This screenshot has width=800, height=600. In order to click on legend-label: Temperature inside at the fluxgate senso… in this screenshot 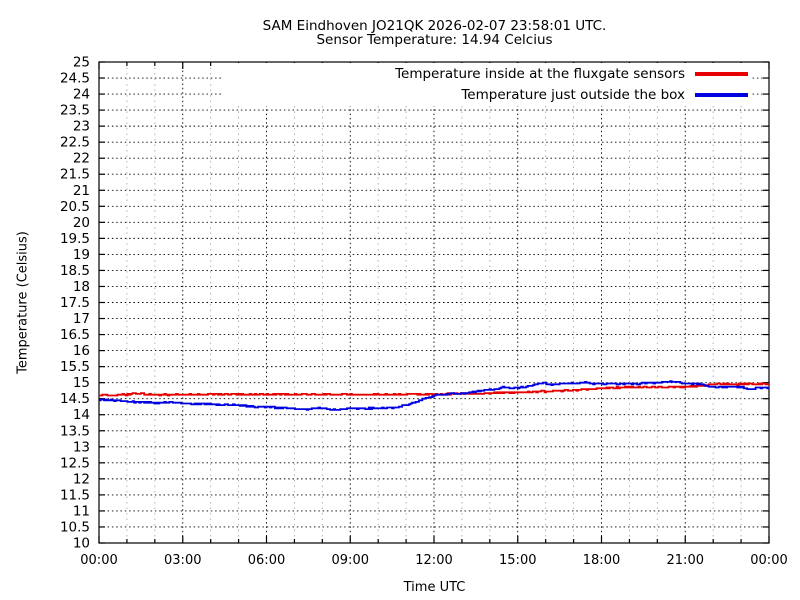, I will do `click(540, 73)`.